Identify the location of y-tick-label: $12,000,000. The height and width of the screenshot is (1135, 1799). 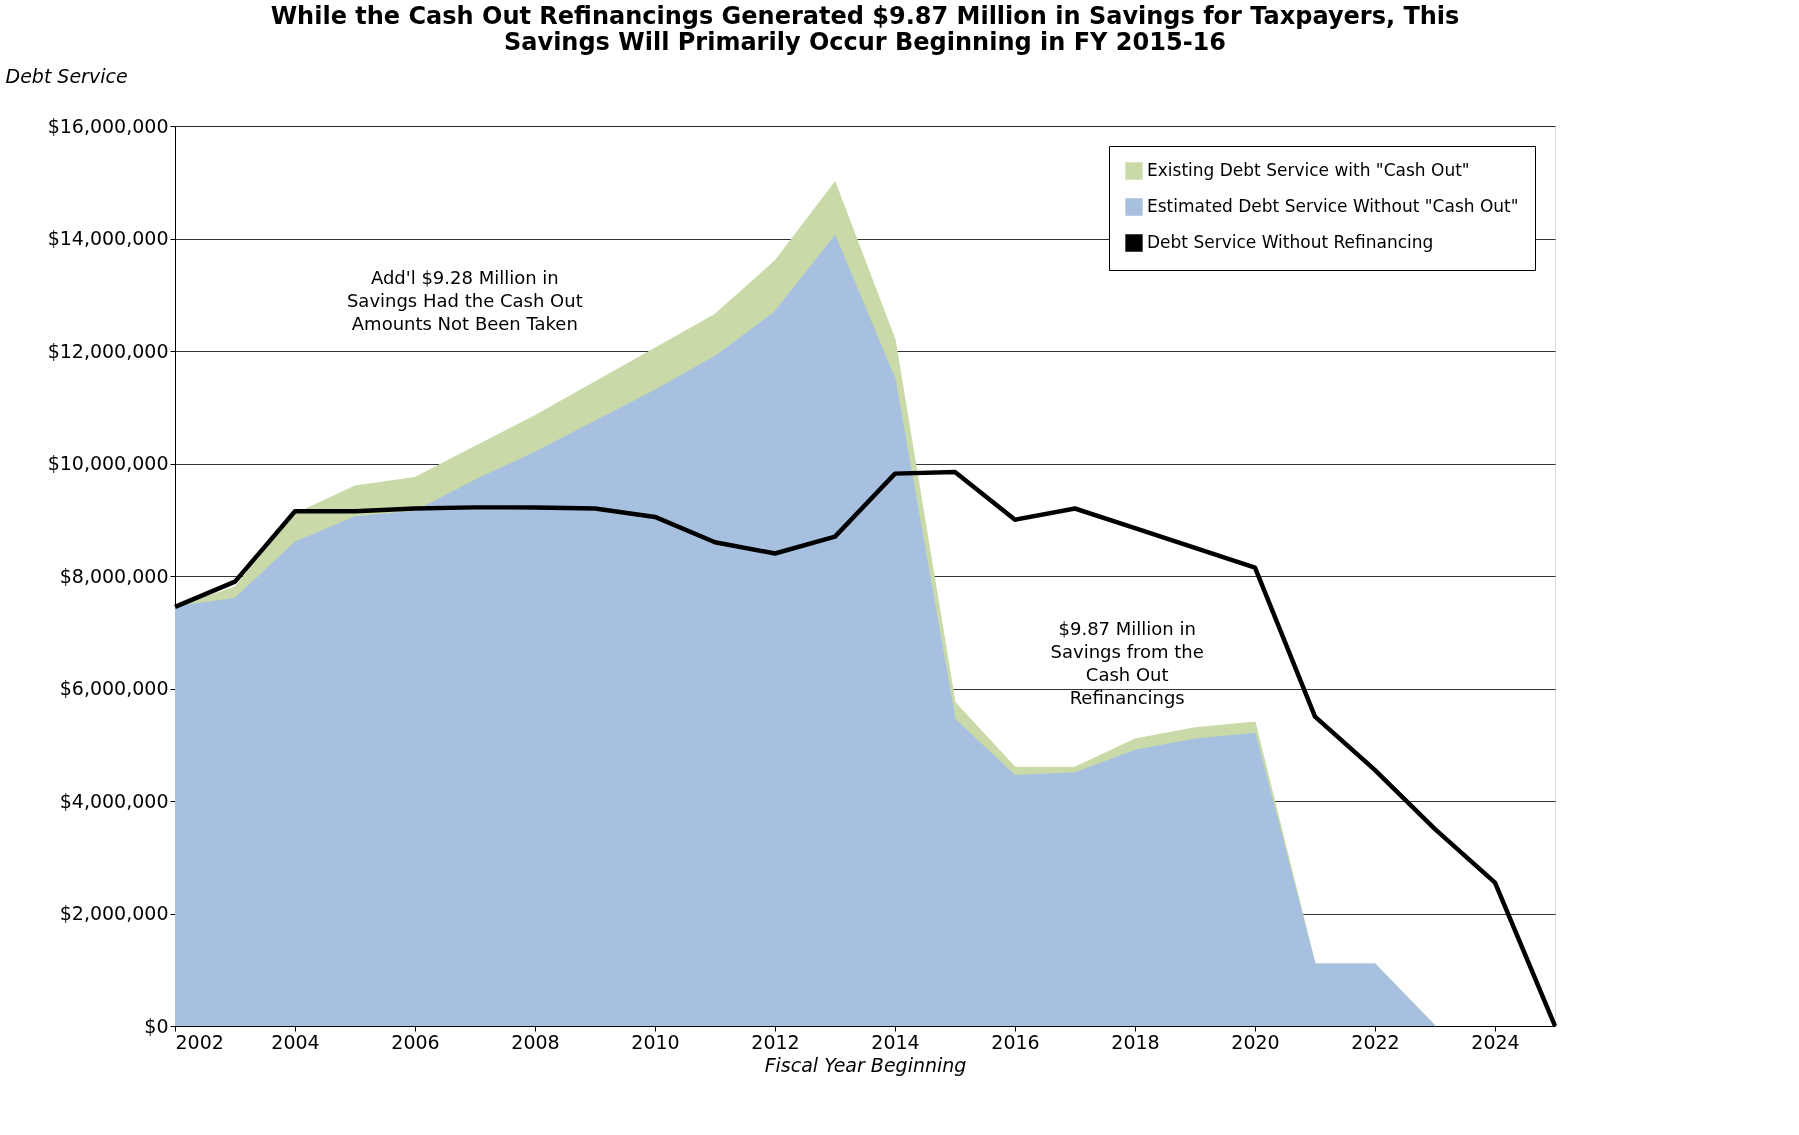
(108, 350).